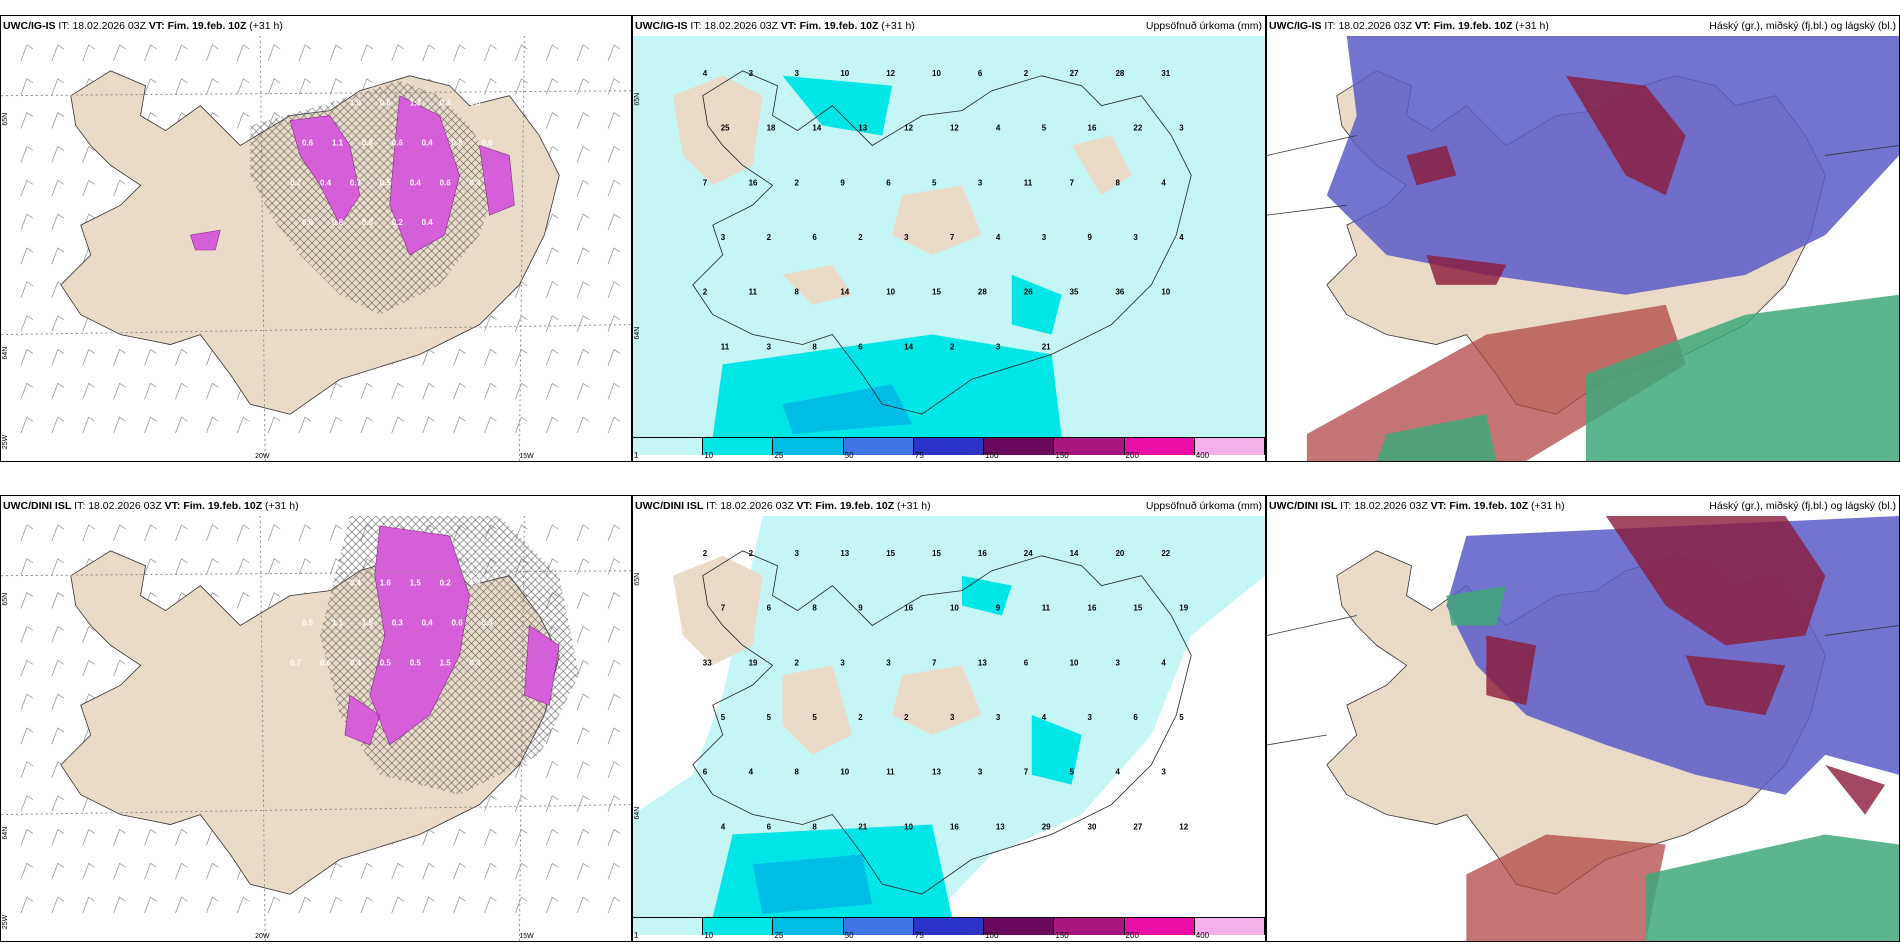  I want to click on value-label: 9, so click(998, 608).